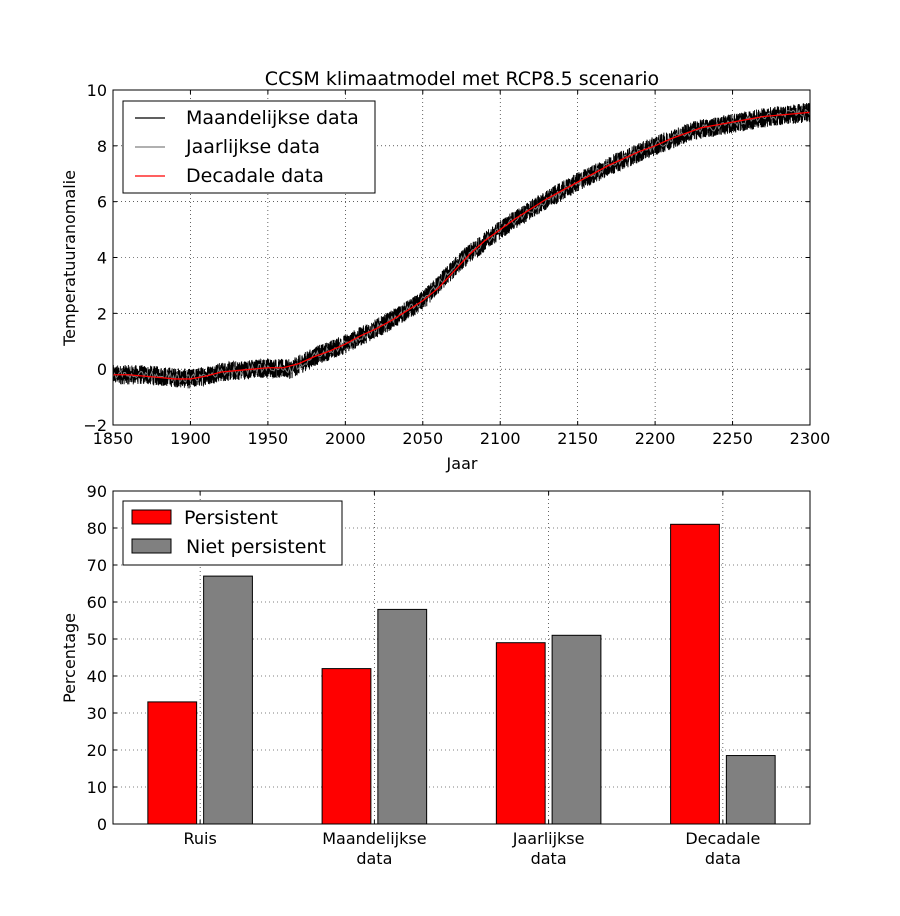  What do you see at coordinates (95, 425) in the screenshot?
I see `top-y-tick-label: −2` at bounding box center [95, 425].